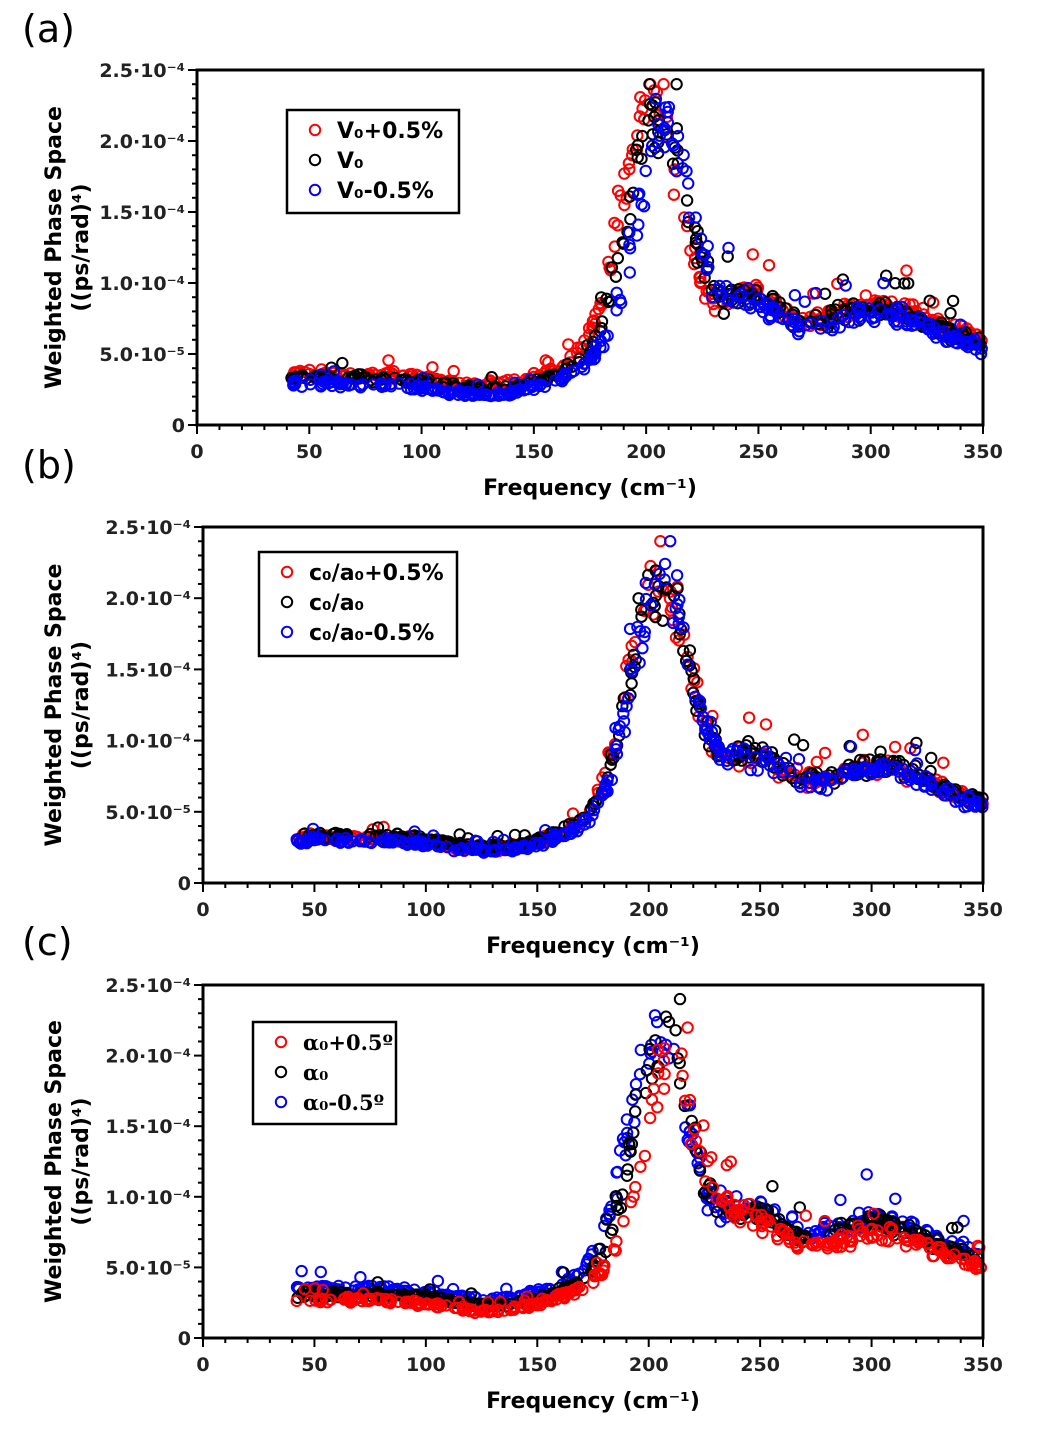 Image resolution: width=1050 pixels, height=1430 pixels. Describe the element at coordinates (649, 1365) in the screenshot. I see `x-tick-label: 200` at that location.